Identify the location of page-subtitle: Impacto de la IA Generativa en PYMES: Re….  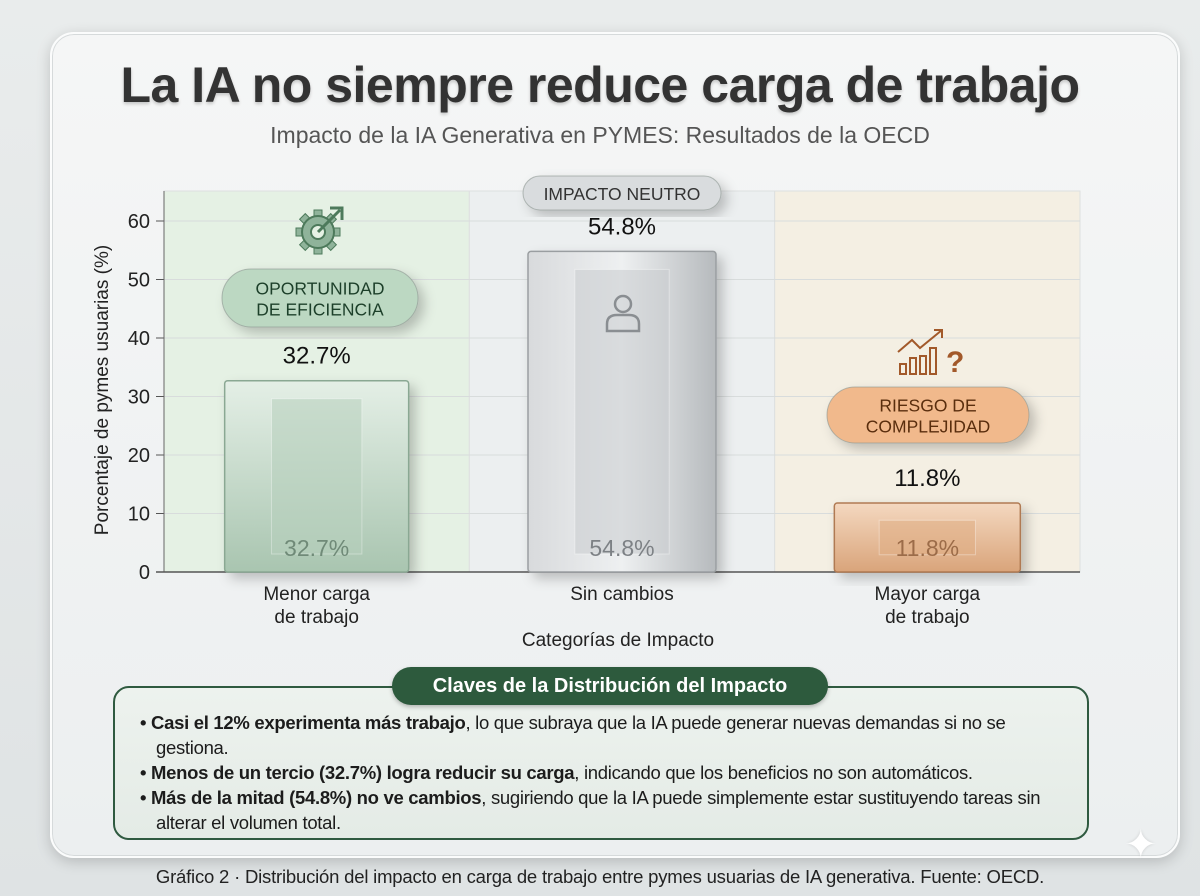
(600, 135).